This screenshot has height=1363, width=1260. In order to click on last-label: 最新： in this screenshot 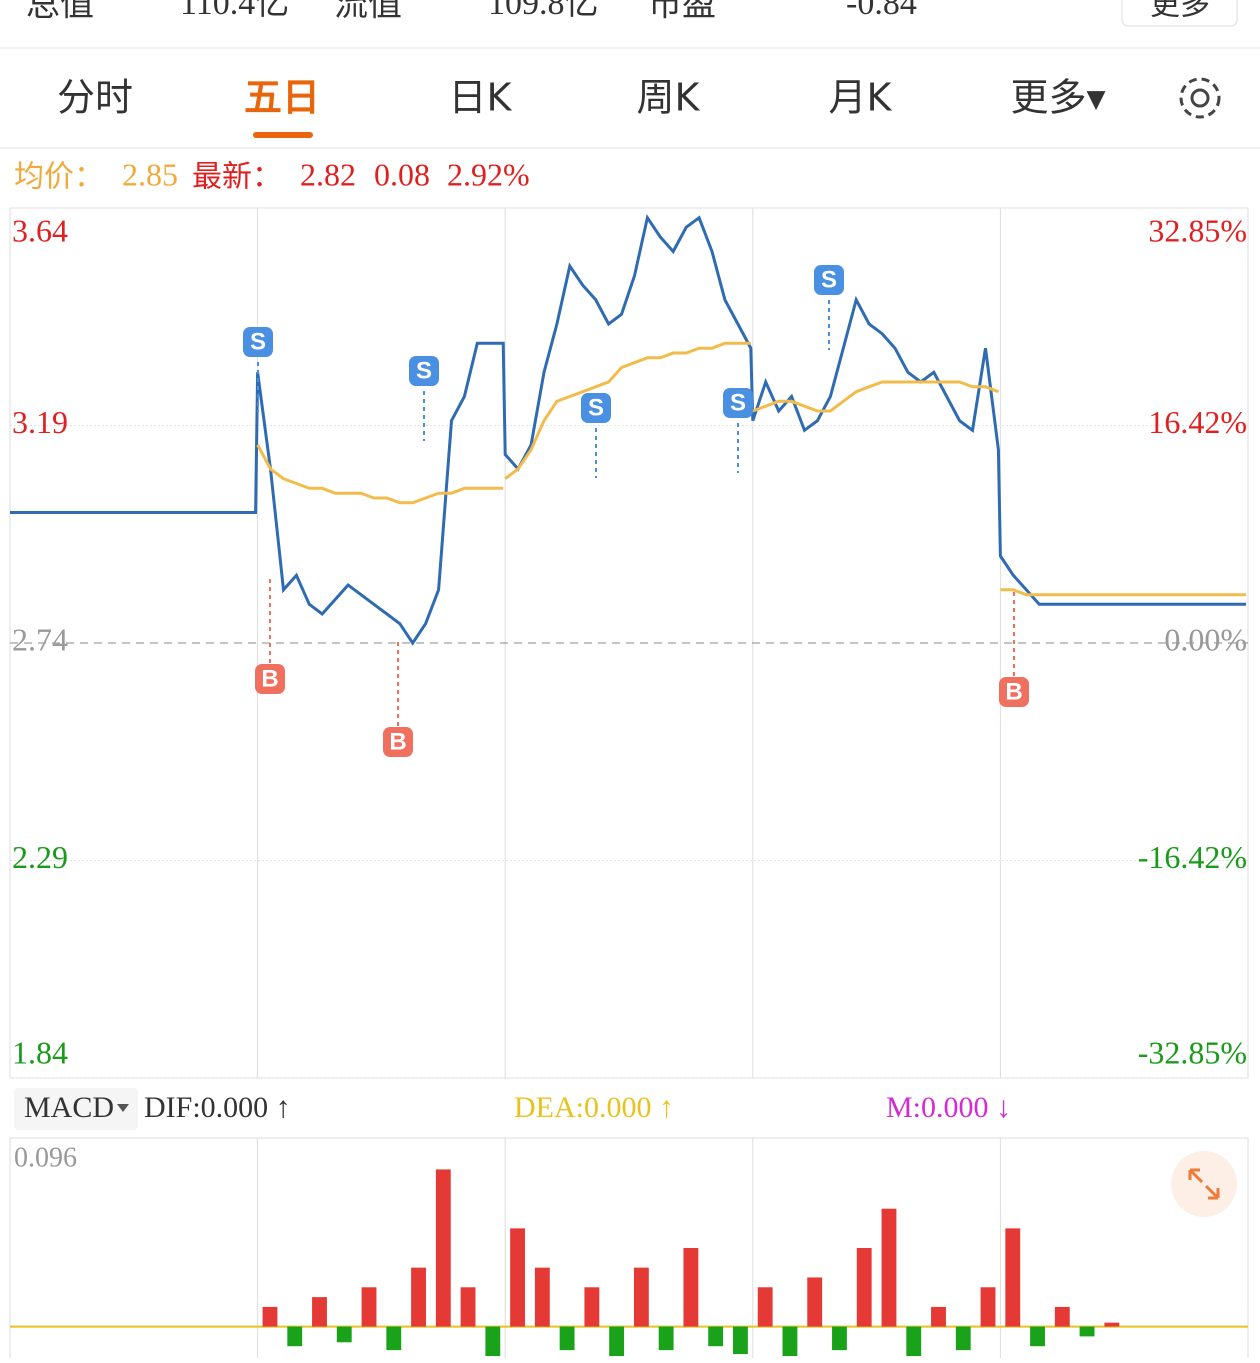, I will do `click(237, 177)`.